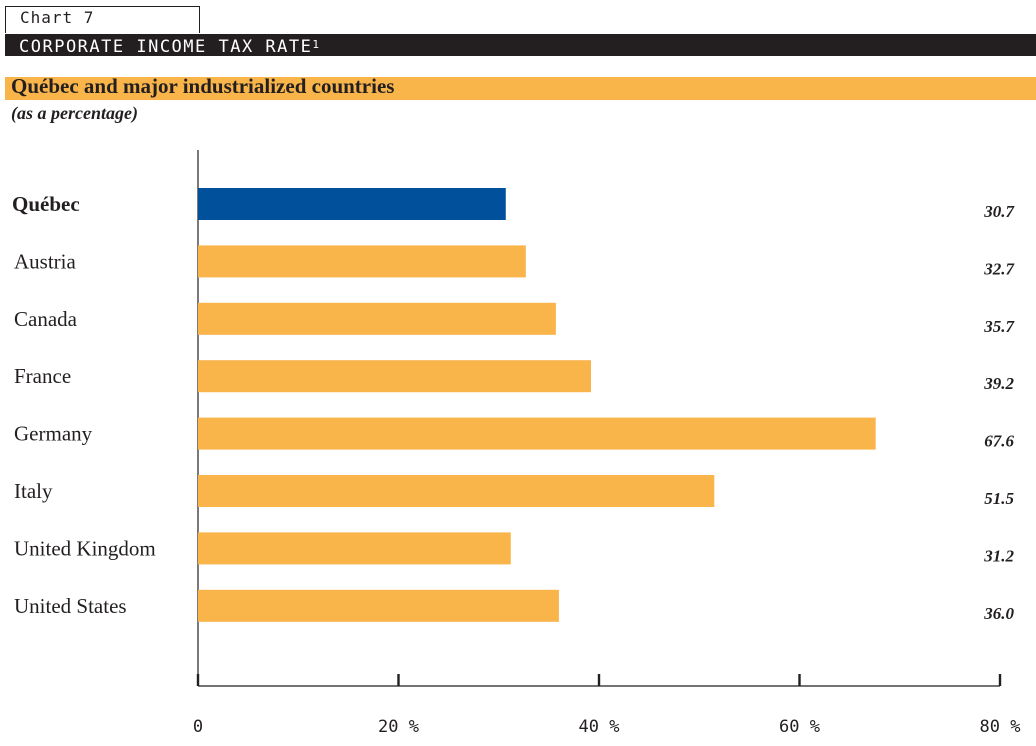 Image resolution: width=1036 pixels, height=746 pixels. What do you see at coordinates (999, 326) in the screenshot?
I see `value-label-3: 35.7` at bounding box center [999, 326].